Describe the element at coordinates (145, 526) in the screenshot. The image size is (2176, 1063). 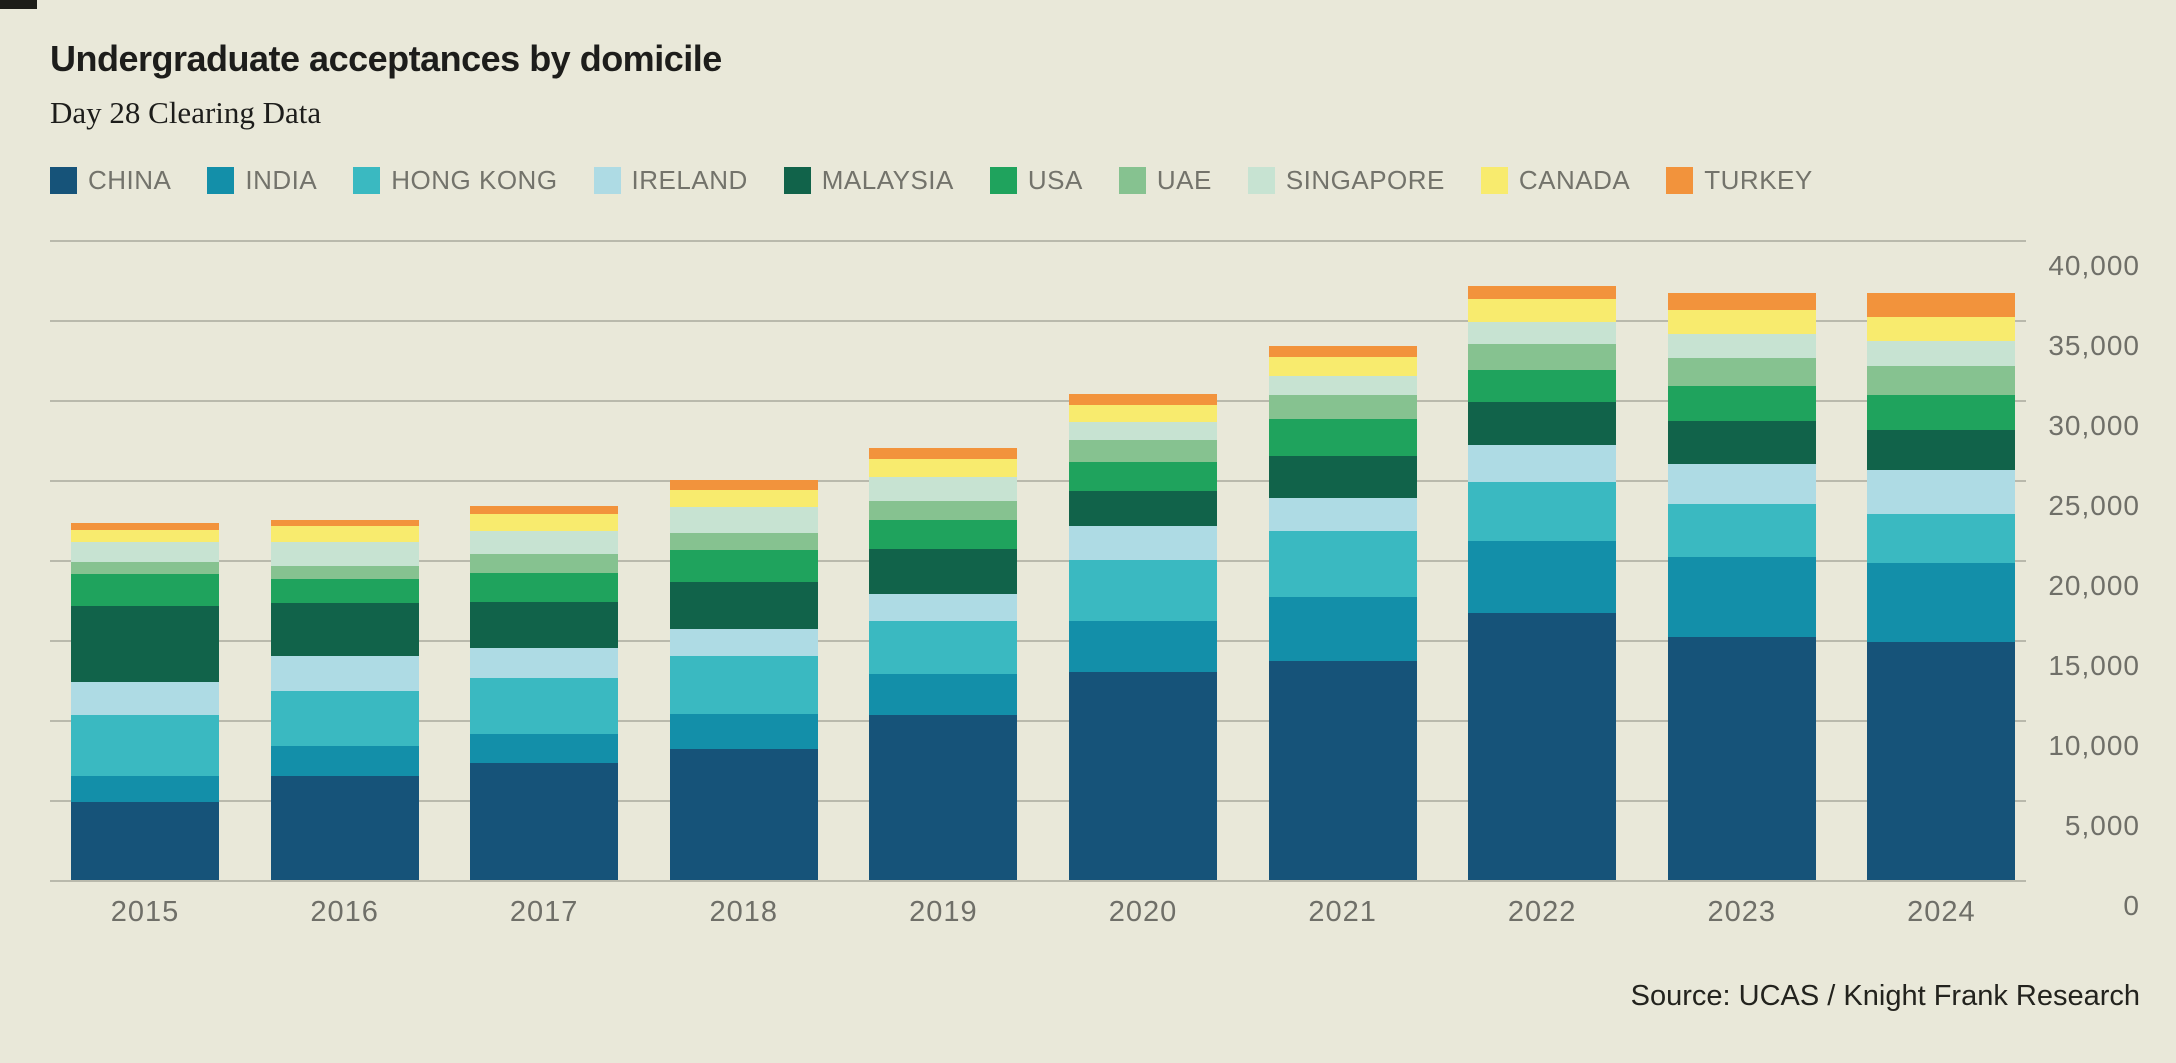
I see `bar-segment-turkey-2015` at that location.